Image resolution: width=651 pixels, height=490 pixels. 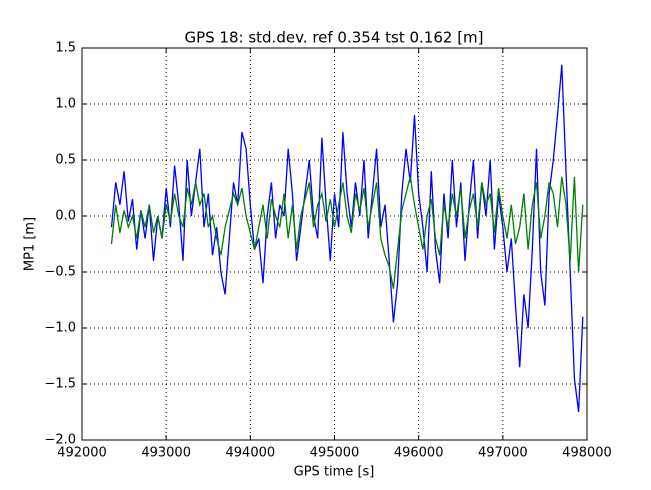 I want to click on chart-title: GPS 18: std.dev. ref 0.354 tst 0.162 [m], so click(x=333, y=38).